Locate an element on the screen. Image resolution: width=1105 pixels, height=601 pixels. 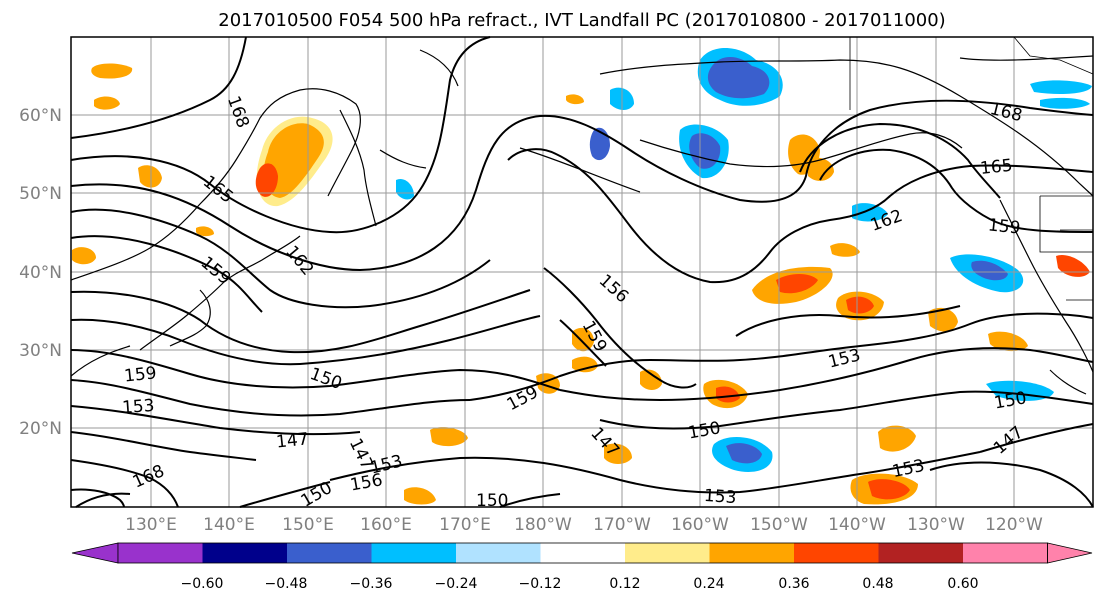
colorbar-segments is located at coordinates (582, 553).